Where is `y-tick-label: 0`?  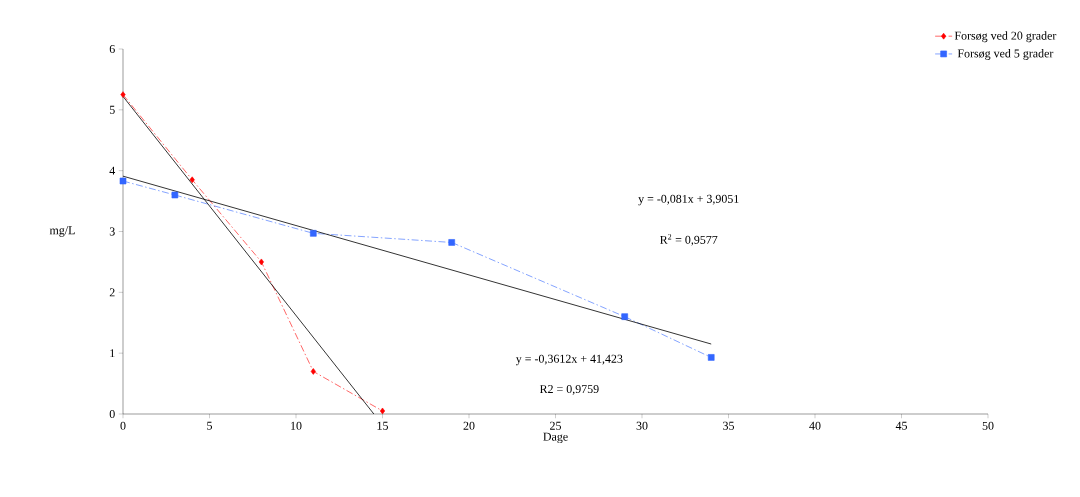
y-tick-label: 0 is located at coordinates (112, 414).